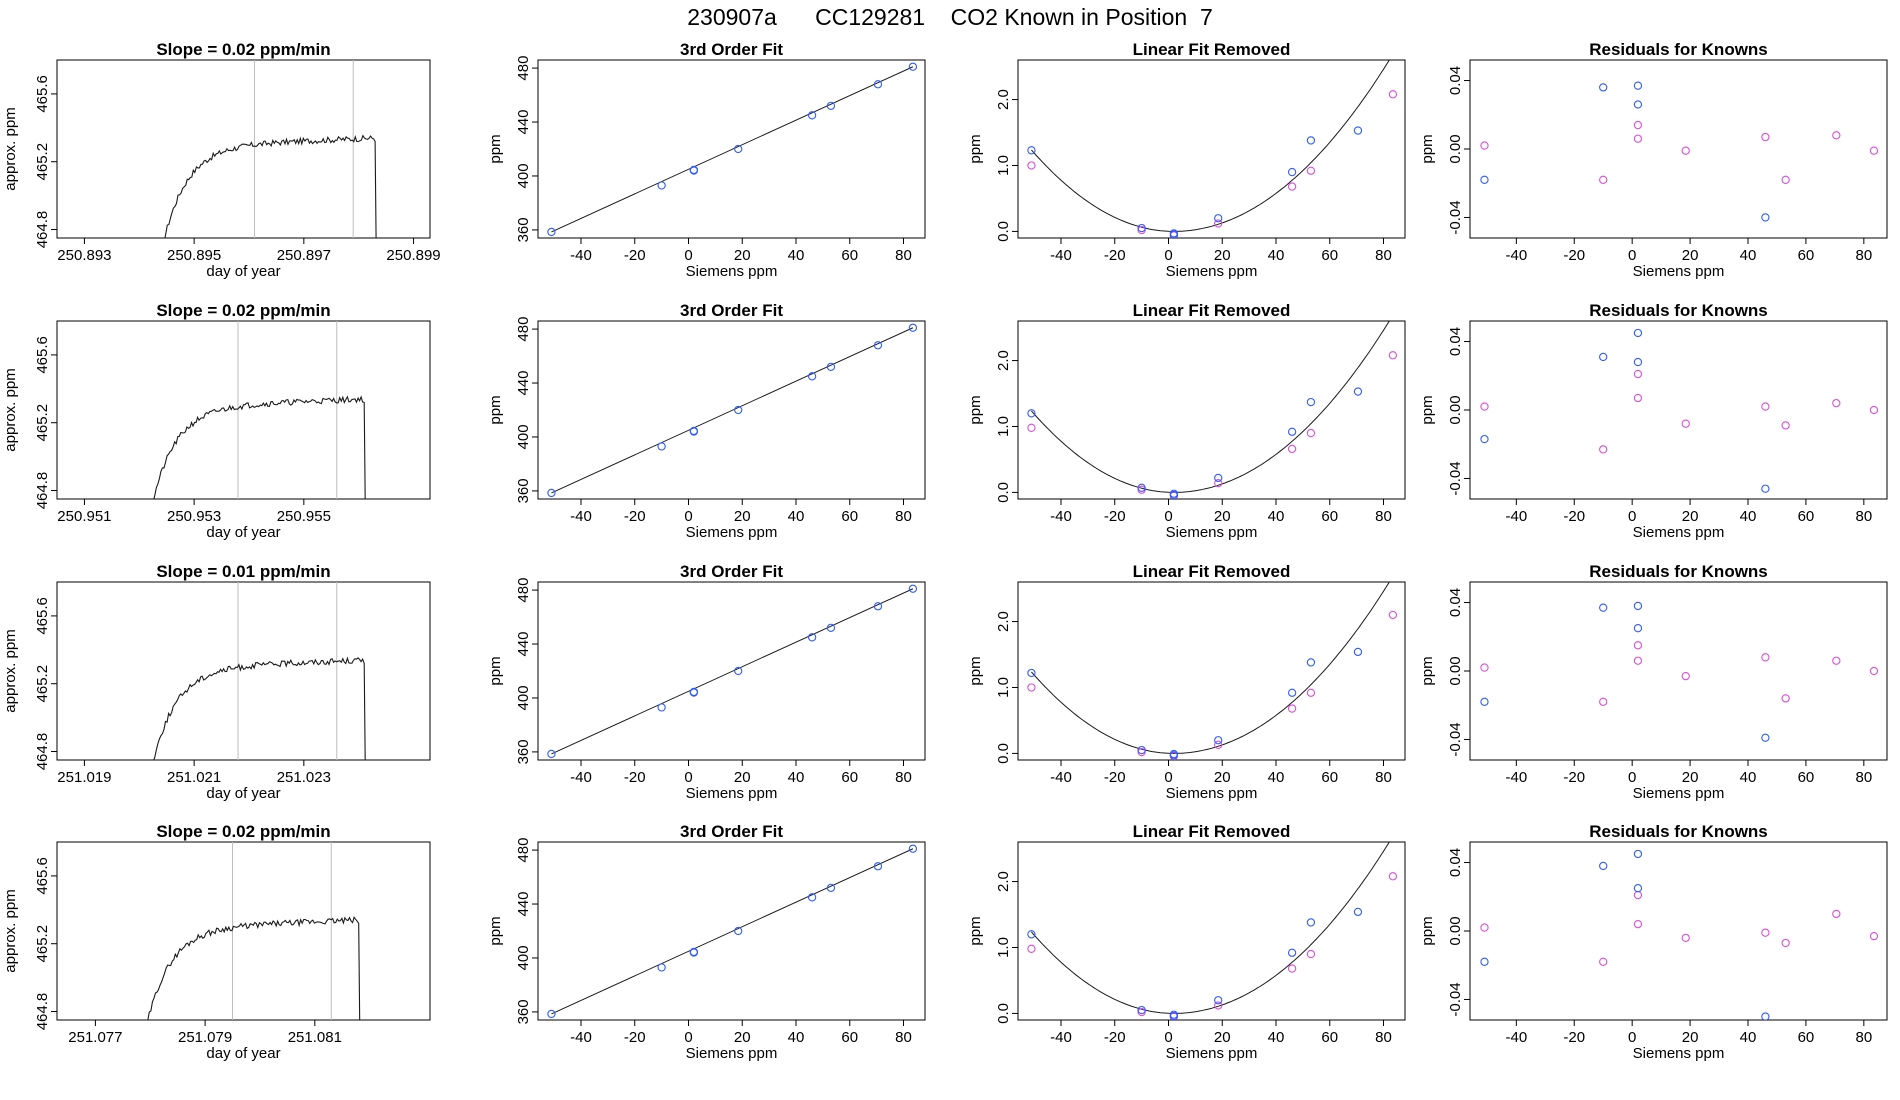 This screenshot has width=1900, height=1100. I want to click on chart-title: Slope = 0.02 ppm/min, so click(243, 49).